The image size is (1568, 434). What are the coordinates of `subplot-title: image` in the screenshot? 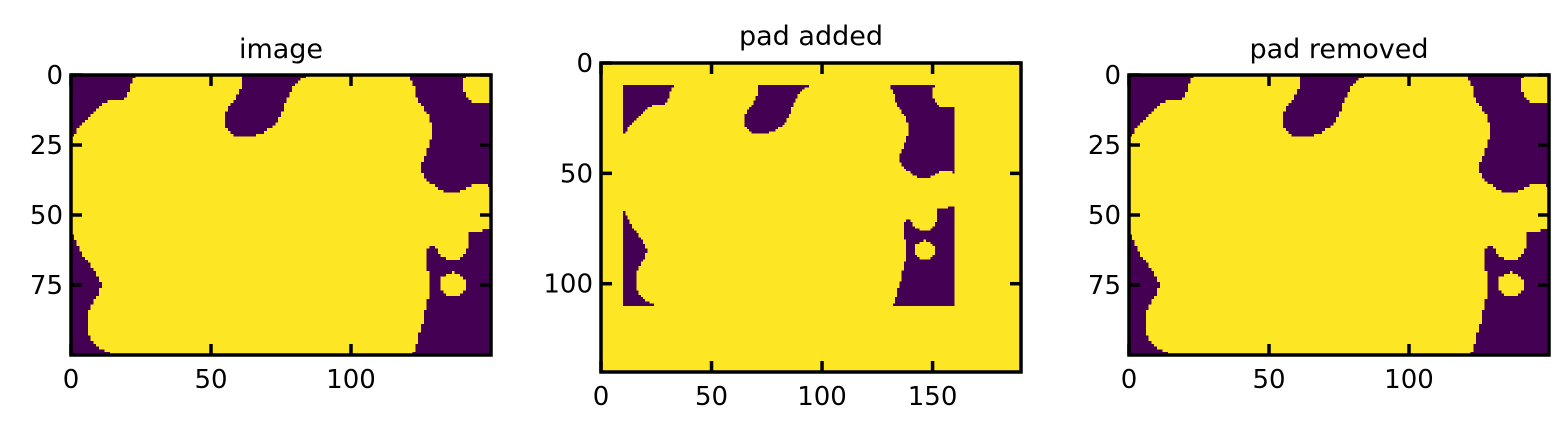 It's located at (281, 49).